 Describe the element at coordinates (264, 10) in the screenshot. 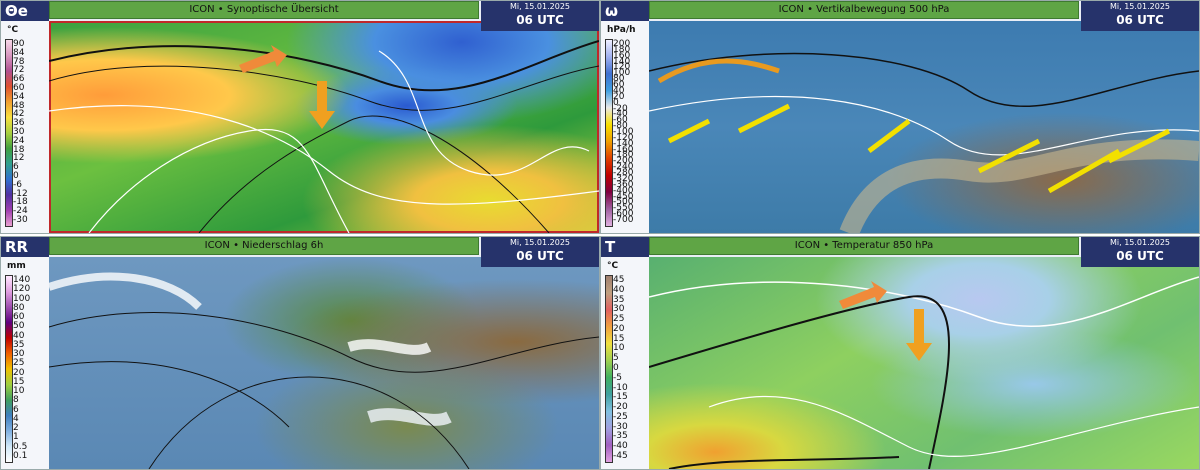

I see `panel-title: ICON • Synoptische Übersicht` at that location.